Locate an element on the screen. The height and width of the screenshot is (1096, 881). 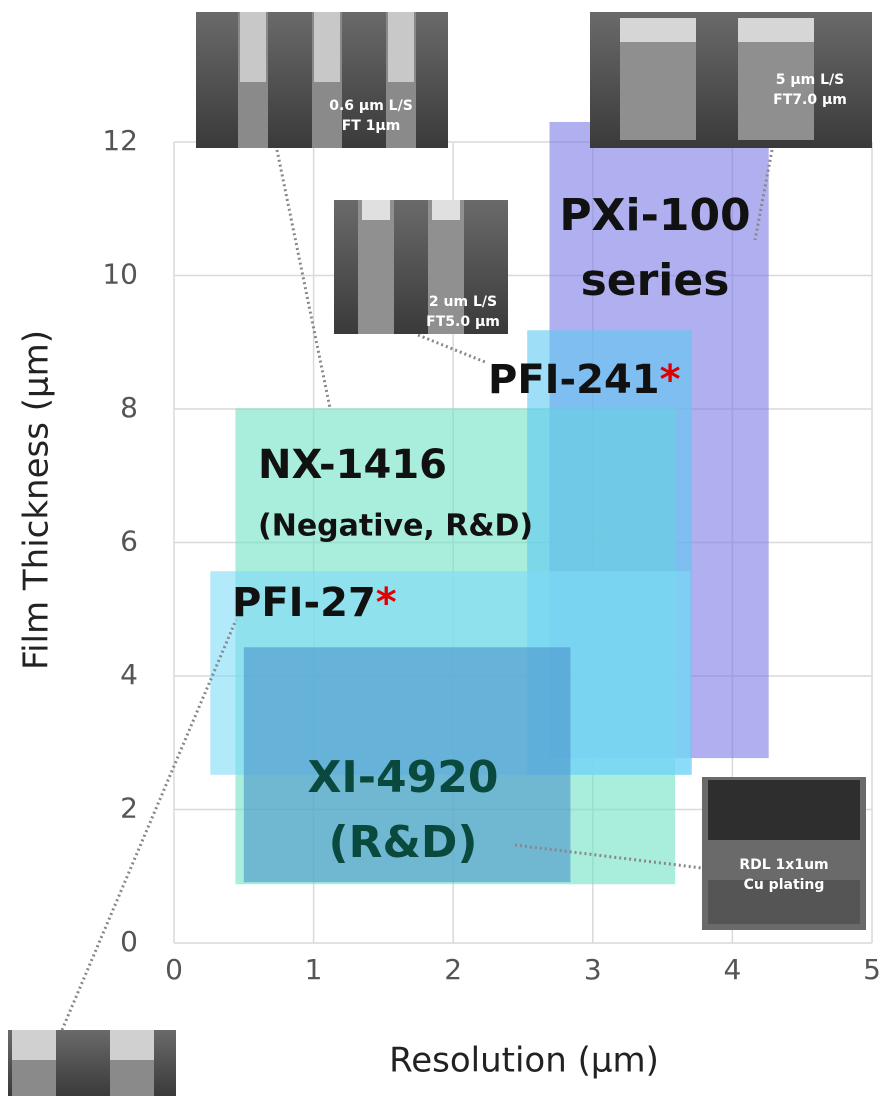
series-label: NX-1416 is located at coordinates (352, 465).